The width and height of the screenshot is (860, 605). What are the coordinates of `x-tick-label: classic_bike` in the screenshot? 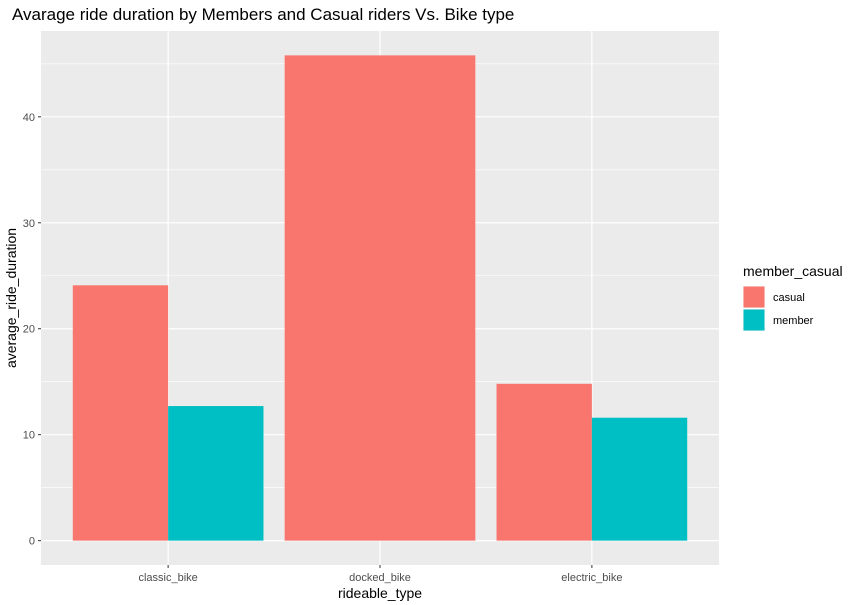 It's located at (167, 578).